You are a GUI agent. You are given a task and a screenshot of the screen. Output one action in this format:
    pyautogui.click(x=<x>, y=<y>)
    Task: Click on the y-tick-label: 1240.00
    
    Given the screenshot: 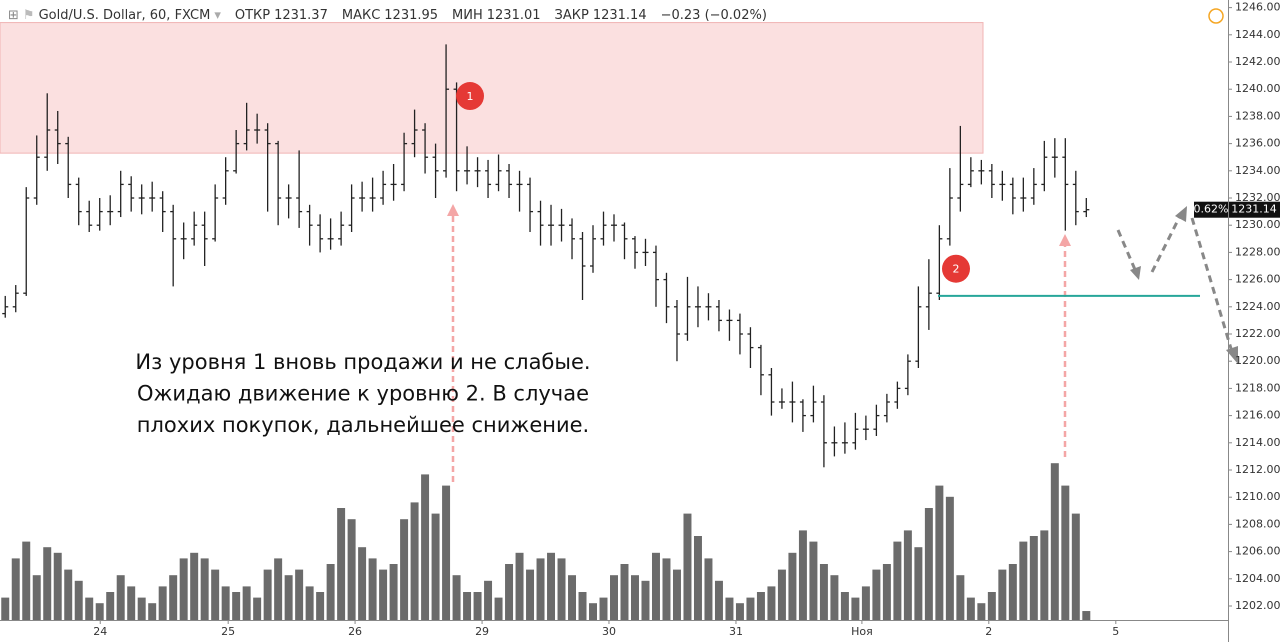 What is the action you would take?
    pyautogui.click(x=1257, y=88)
    